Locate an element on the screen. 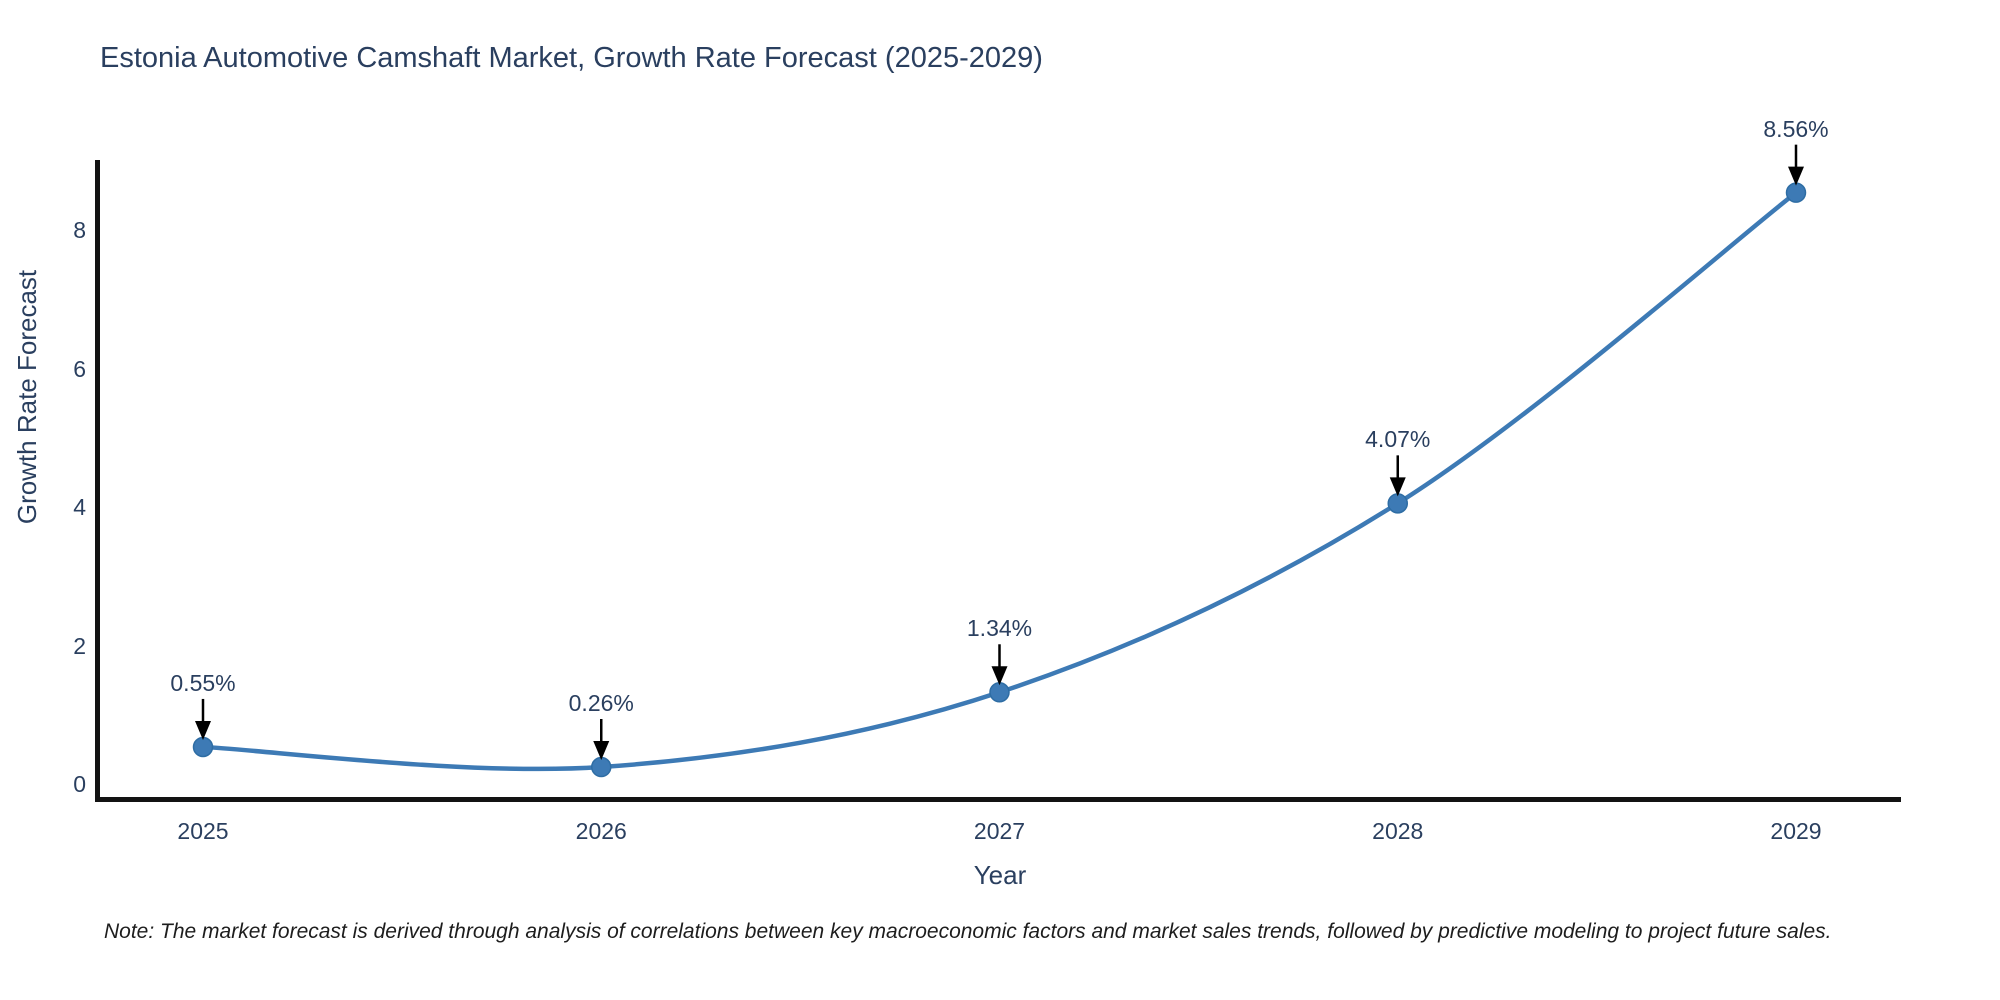 This screenshot has width=2000, height=1000. y-tick-label: 6 is located at coordinates (79, 368).